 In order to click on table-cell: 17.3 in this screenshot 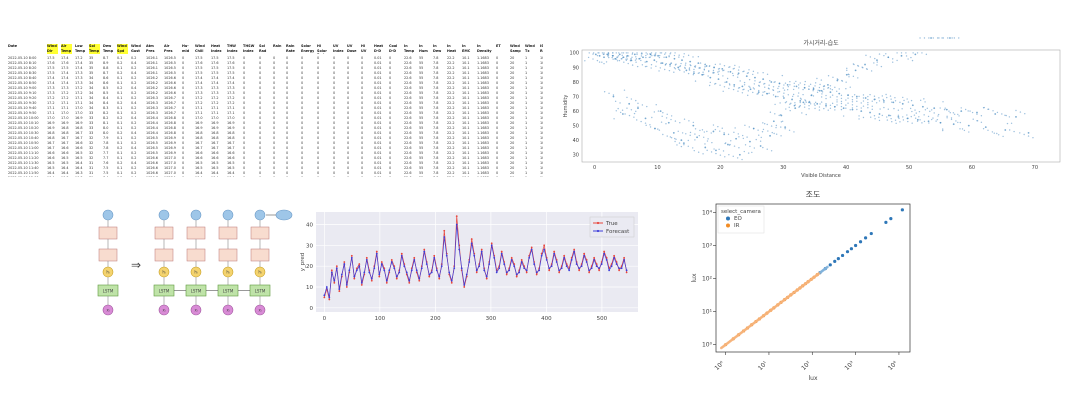, I will do `click(231, 93)`.